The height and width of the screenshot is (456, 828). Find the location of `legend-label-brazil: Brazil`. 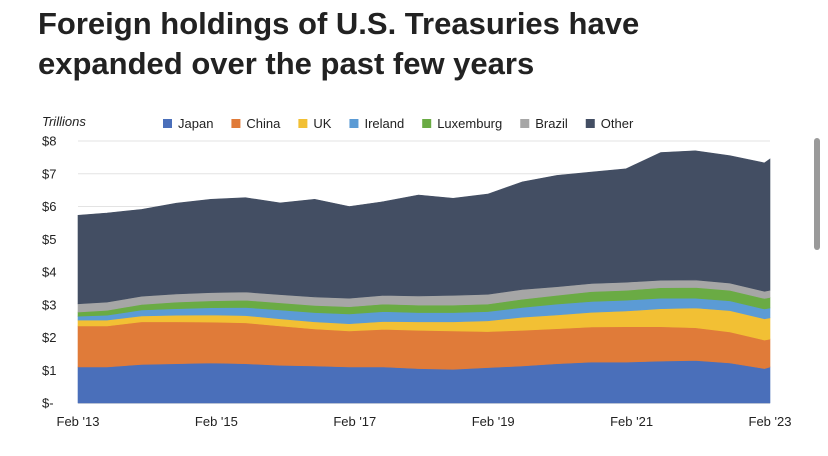

legend-label-brazil: Brazil is located at coordinates (551, 123).